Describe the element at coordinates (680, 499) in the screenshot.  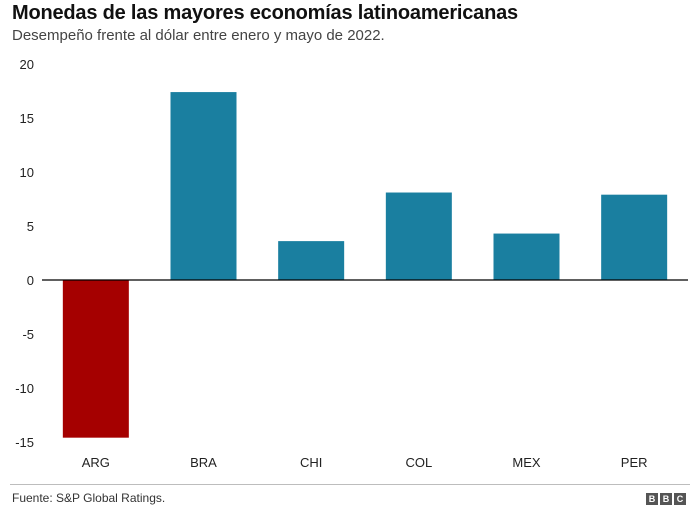
I see `bbc-logo-letter: C` at that location.